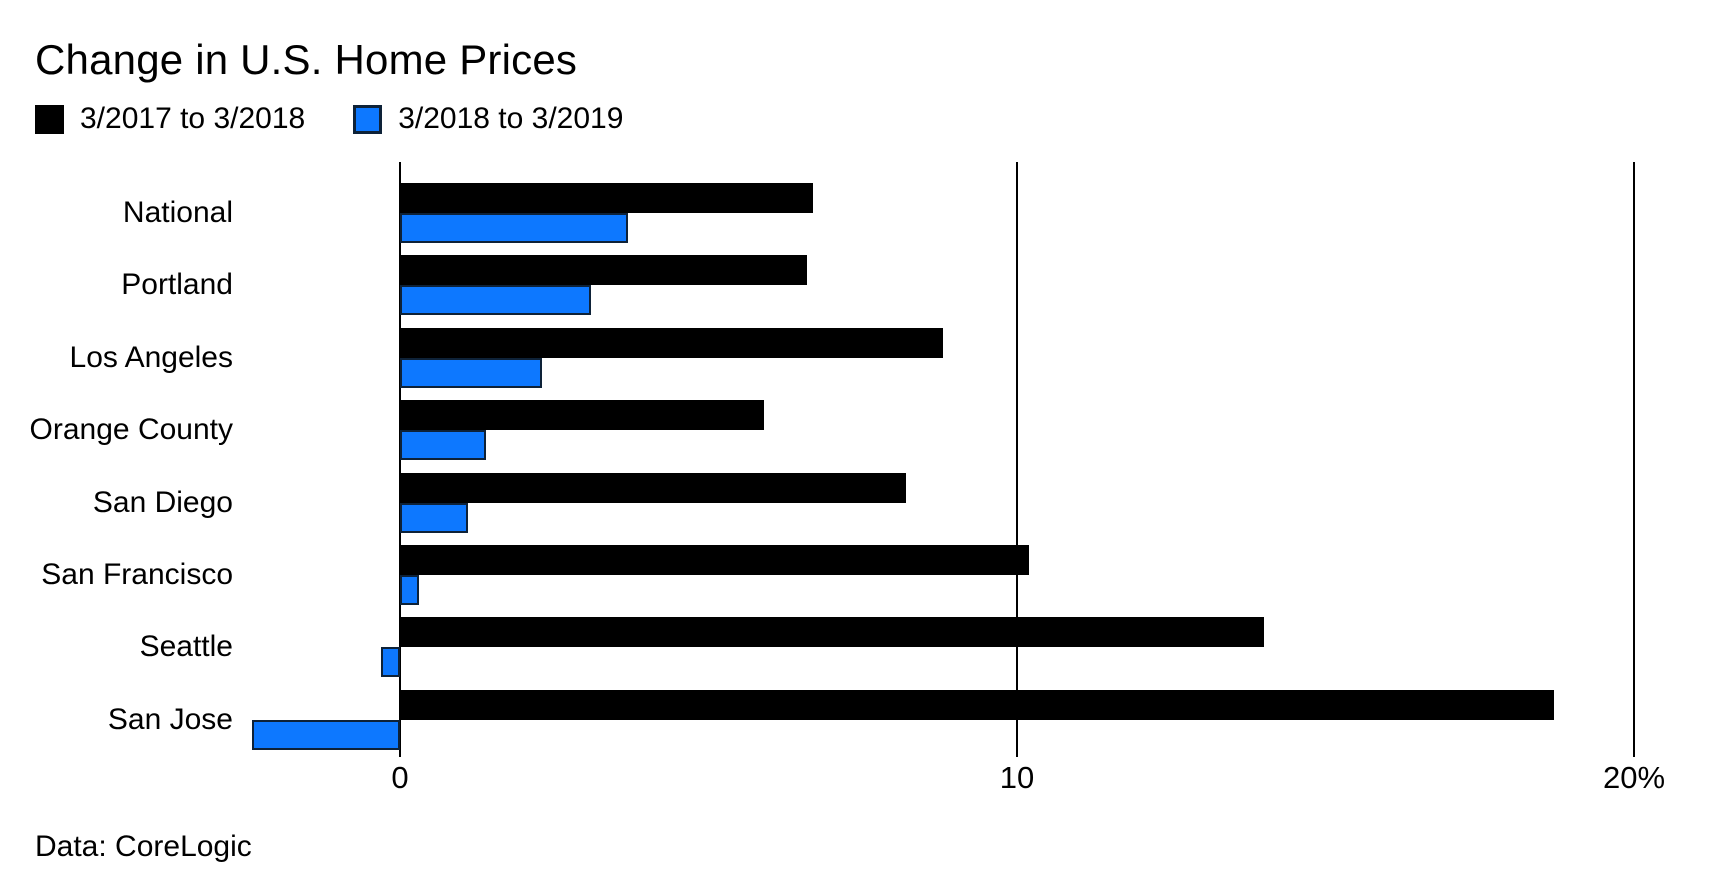 Image resolution: width=1716 pixels, height=874 pixels. I want to click on bar-black-portland, so click(603, 270).